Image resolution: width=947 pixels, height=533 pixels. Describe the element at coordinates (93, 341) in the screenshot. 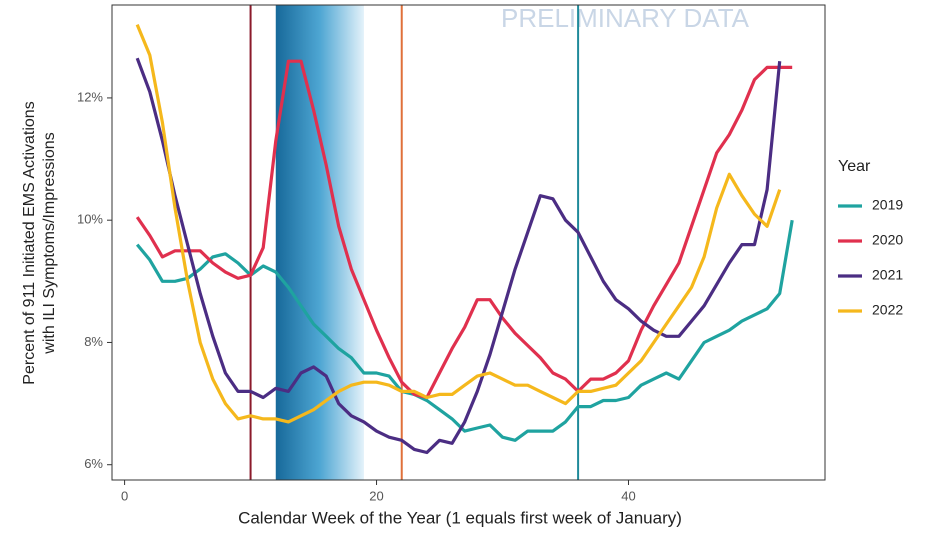

I see `y-tick-label: 8%` at that location.